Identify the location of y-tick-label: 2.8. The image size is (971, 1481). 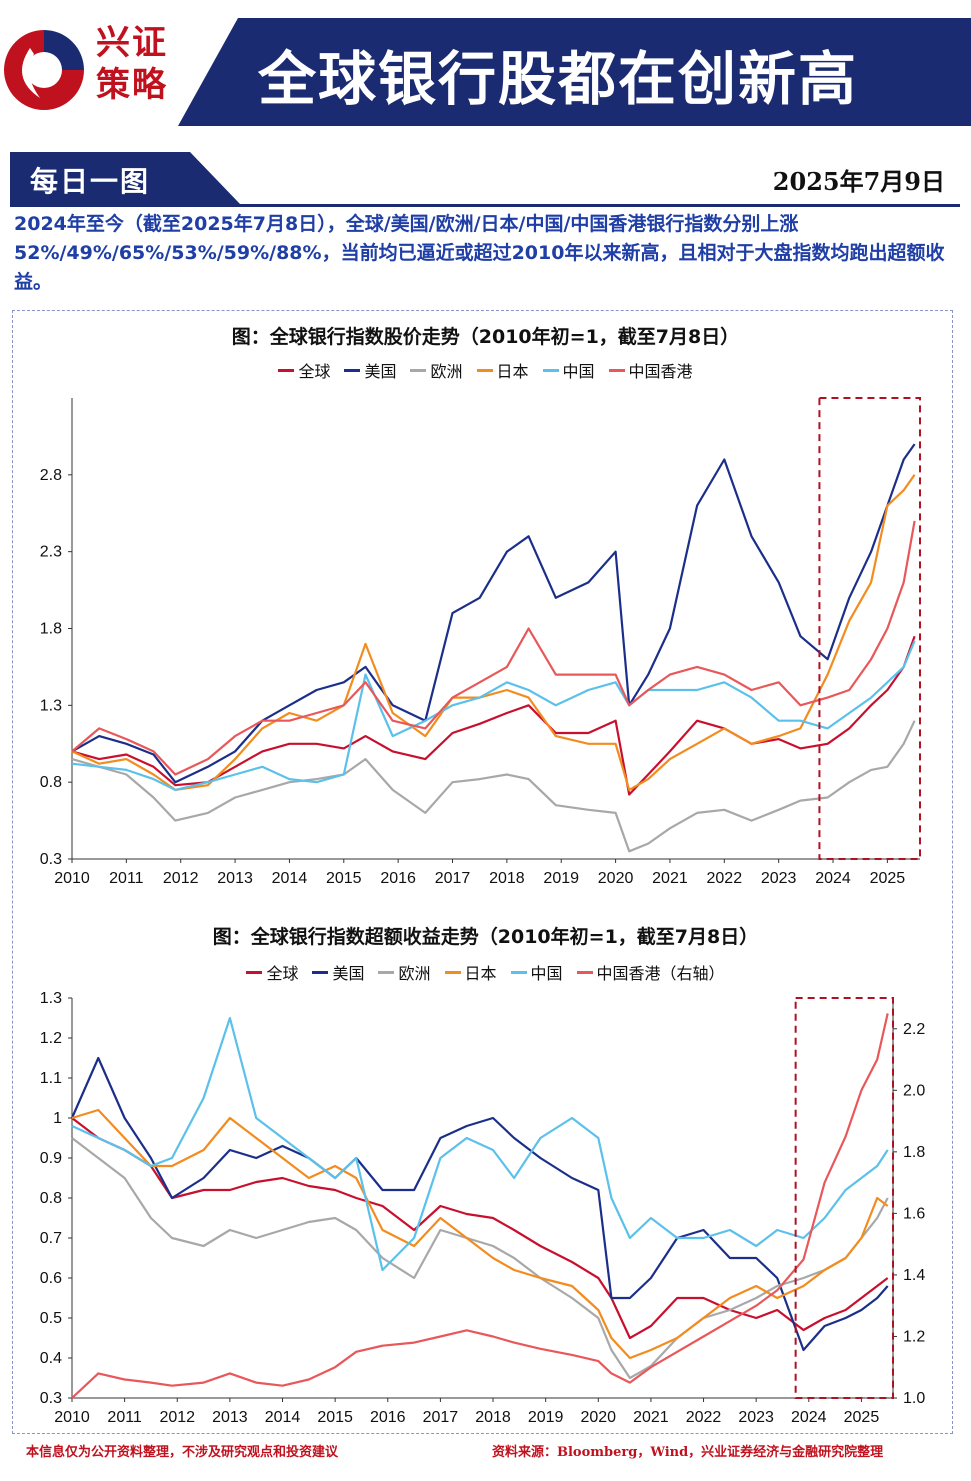
(51, 475).